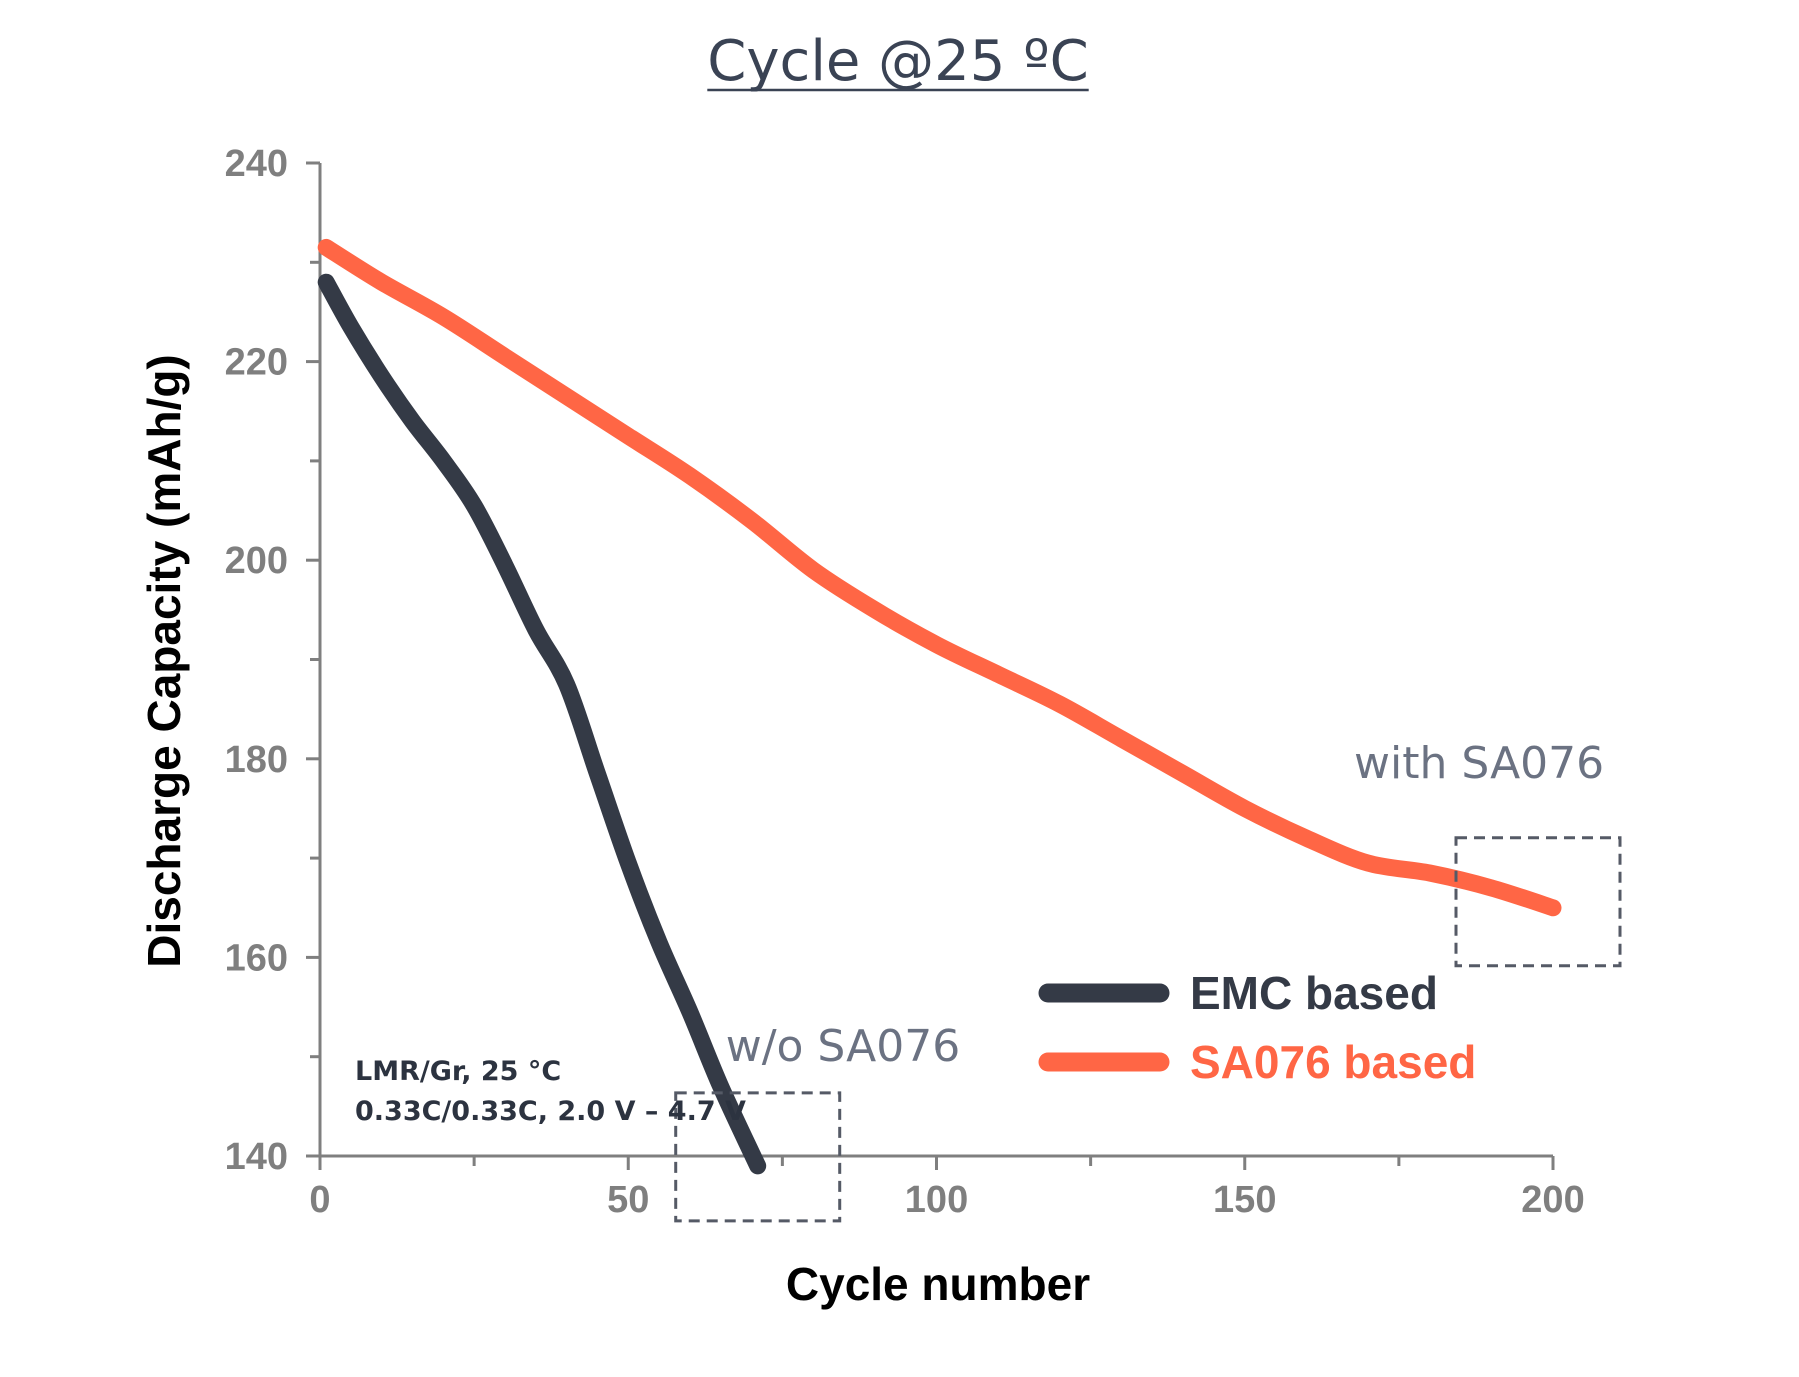 This screenshot has height=1377, width=1799. Describe the element at coordinates (550, 1111) in the screenshot. I see `condition-line-2: 0.33C/0.33C, 2.0 V – 4.7 V` at that location.